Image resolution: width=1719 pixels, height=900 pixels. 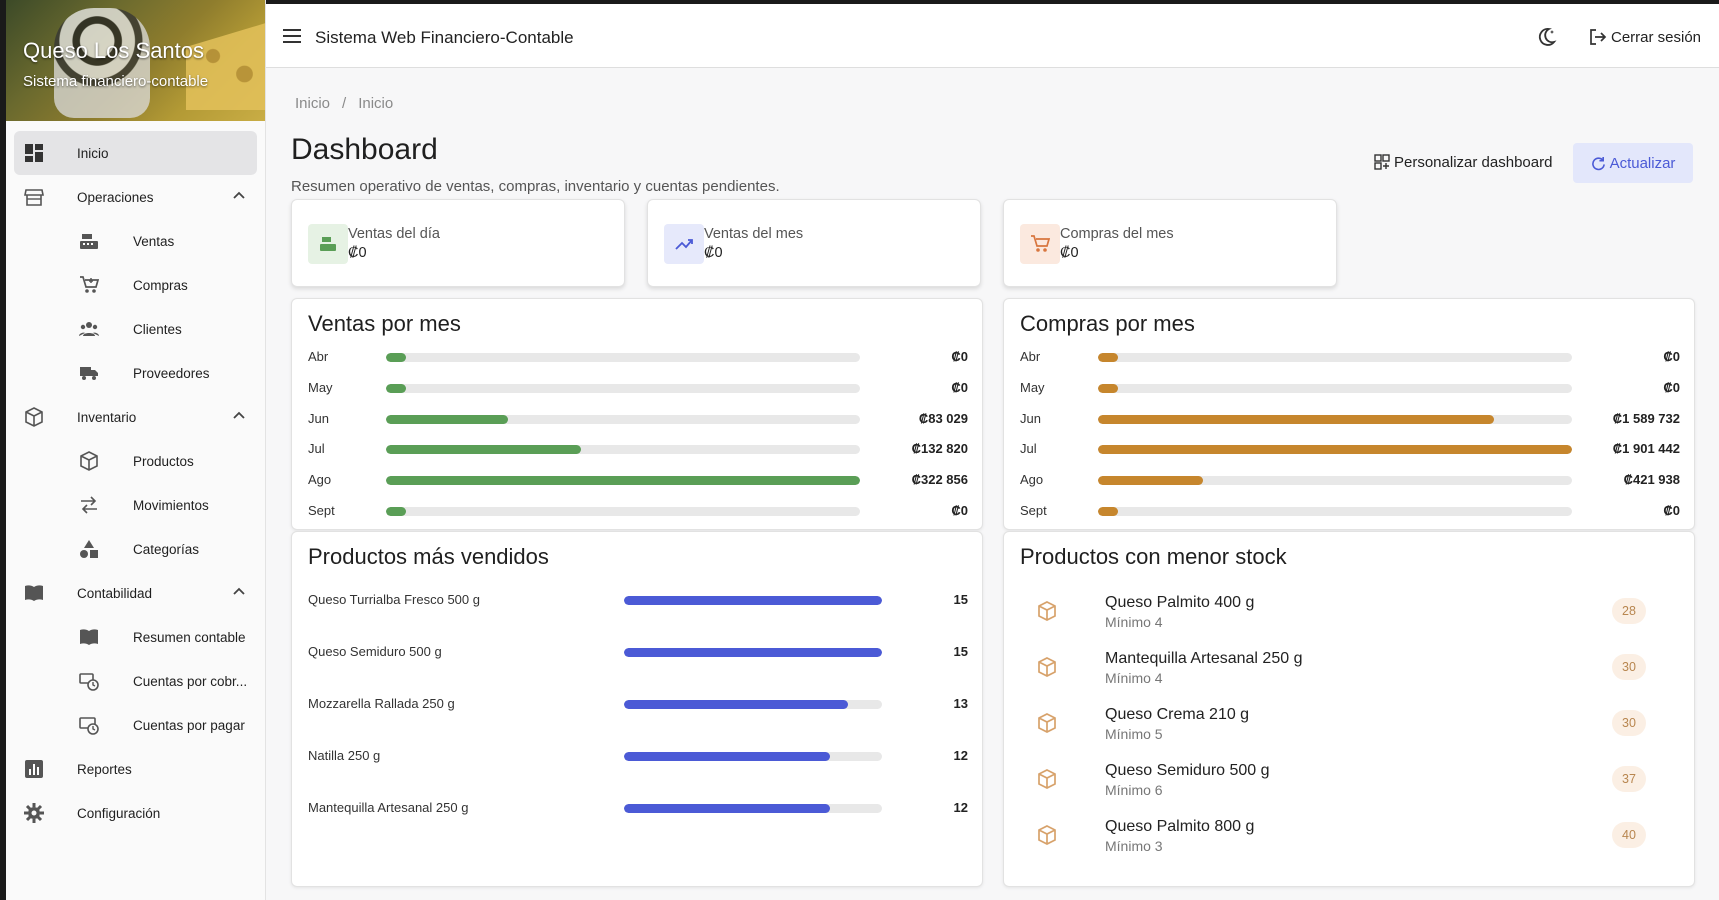 What do you see at coordinates (313, 103) in the screenshot?
I see `breadcrumb-item: Inicio` at bounding box center [313, 103].